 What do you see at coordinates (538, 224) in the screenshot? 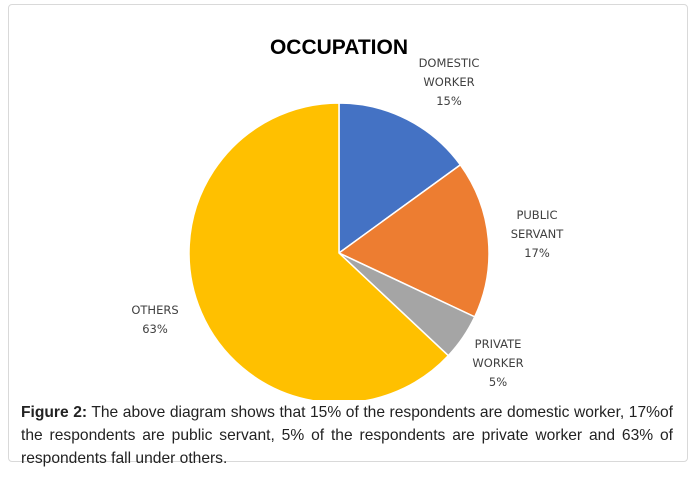
I see `category-label: PUBLIC SERVANT` at bounding box center [538, 224].